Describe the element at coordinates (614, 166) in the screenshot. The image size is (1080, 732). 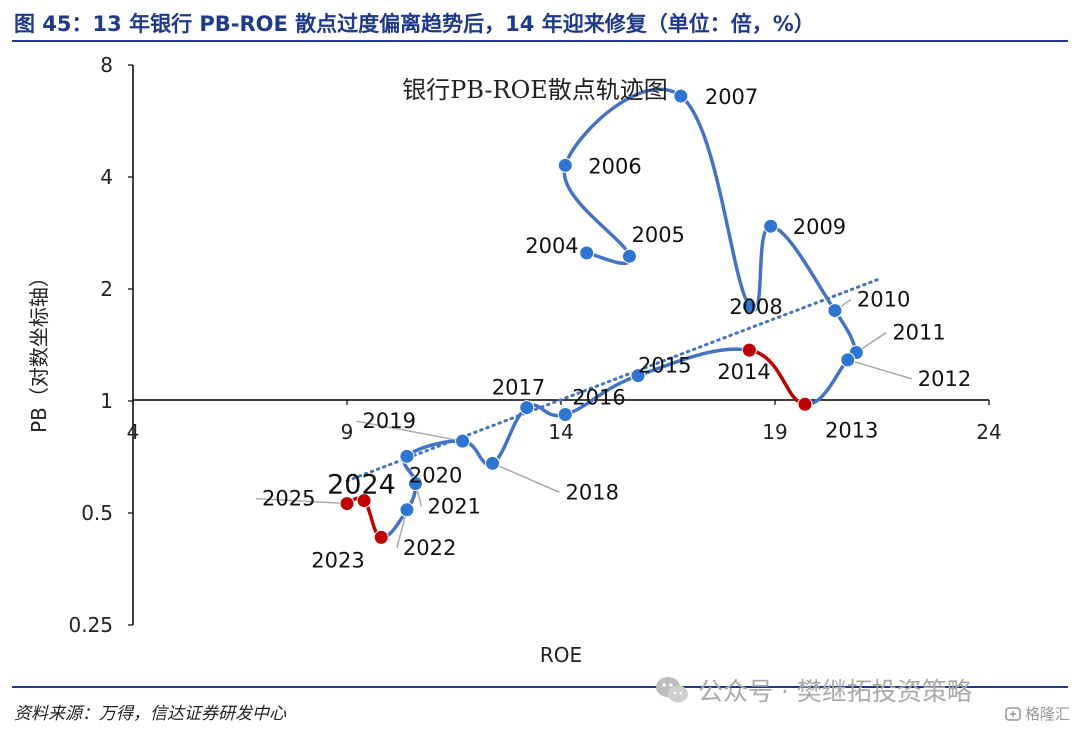
I see `point-label-2006: 2006` at that location.